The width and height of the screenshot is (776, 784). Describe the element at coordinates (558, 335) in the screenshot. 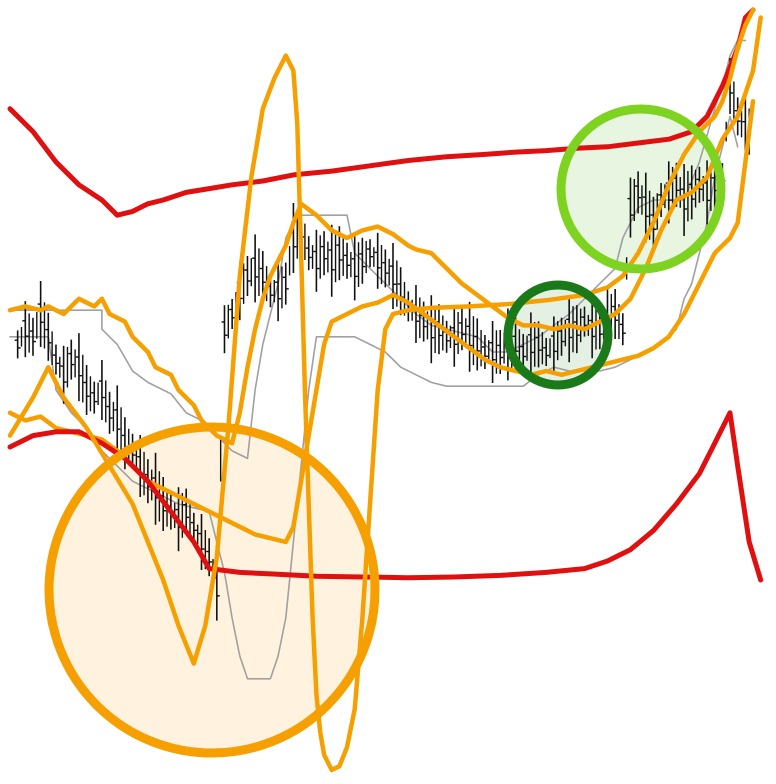

I see `dark-green-highlight-circle` at that location.